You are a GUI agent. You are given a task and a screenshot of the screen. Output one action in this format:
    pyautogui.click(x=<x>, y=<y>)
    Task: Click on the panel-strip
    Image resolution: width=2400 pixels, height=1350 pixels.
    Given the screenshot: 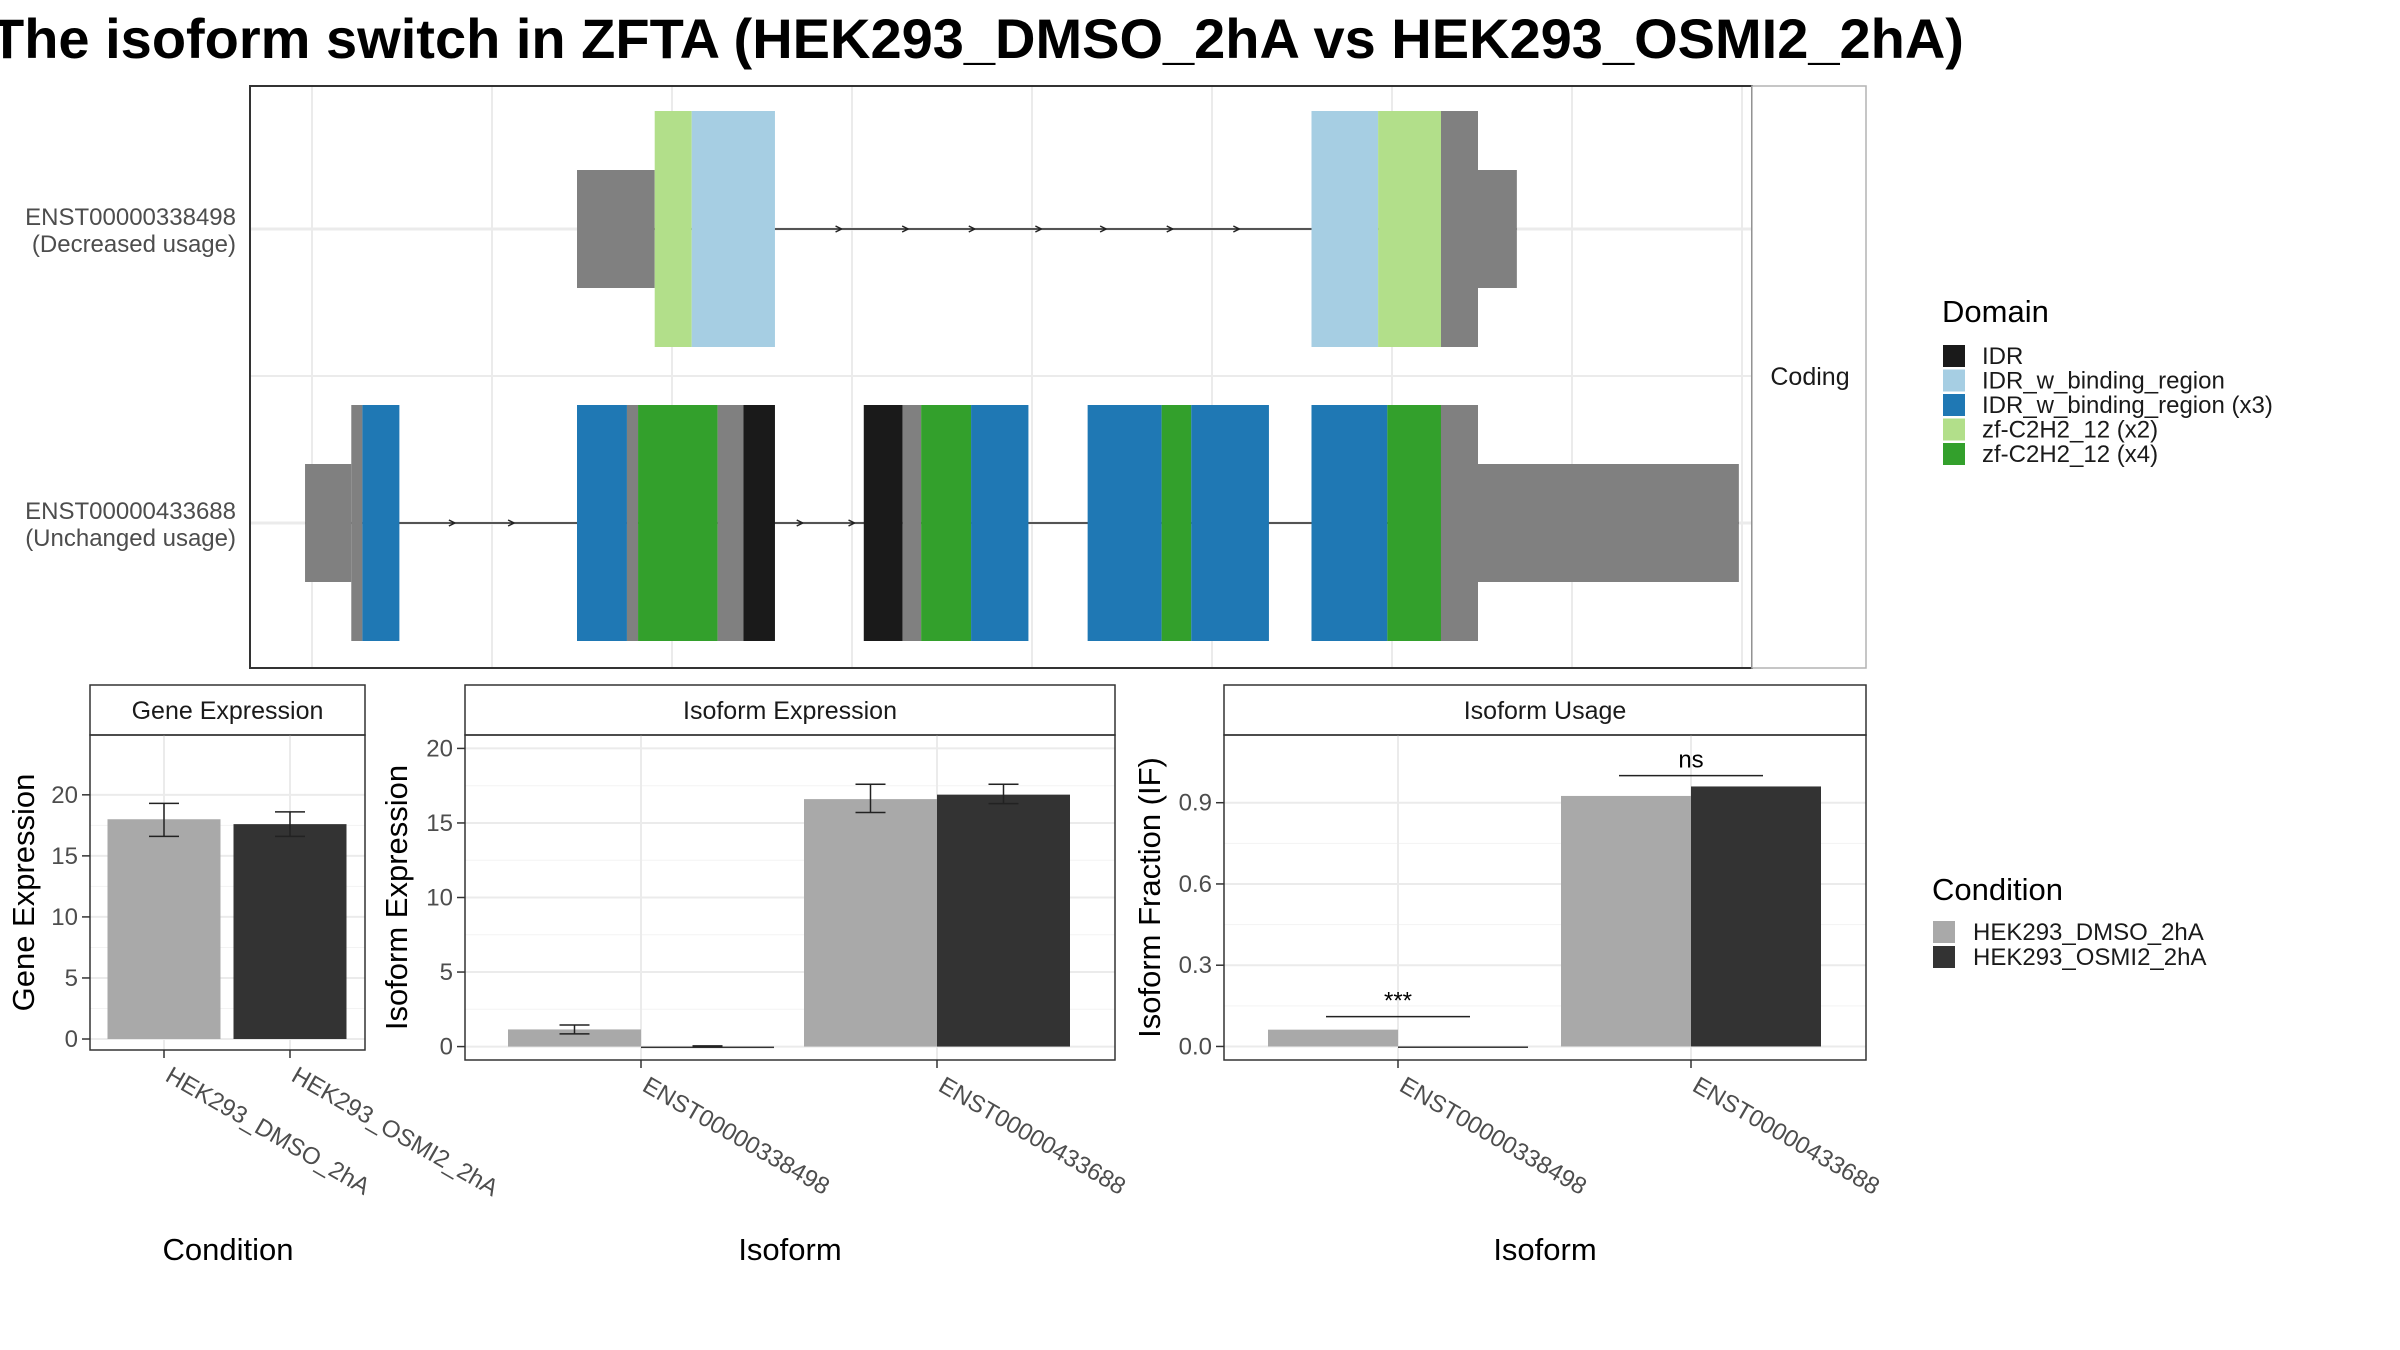 What is the action you would take?
    pyautogui.click(x=790, y=710)
    